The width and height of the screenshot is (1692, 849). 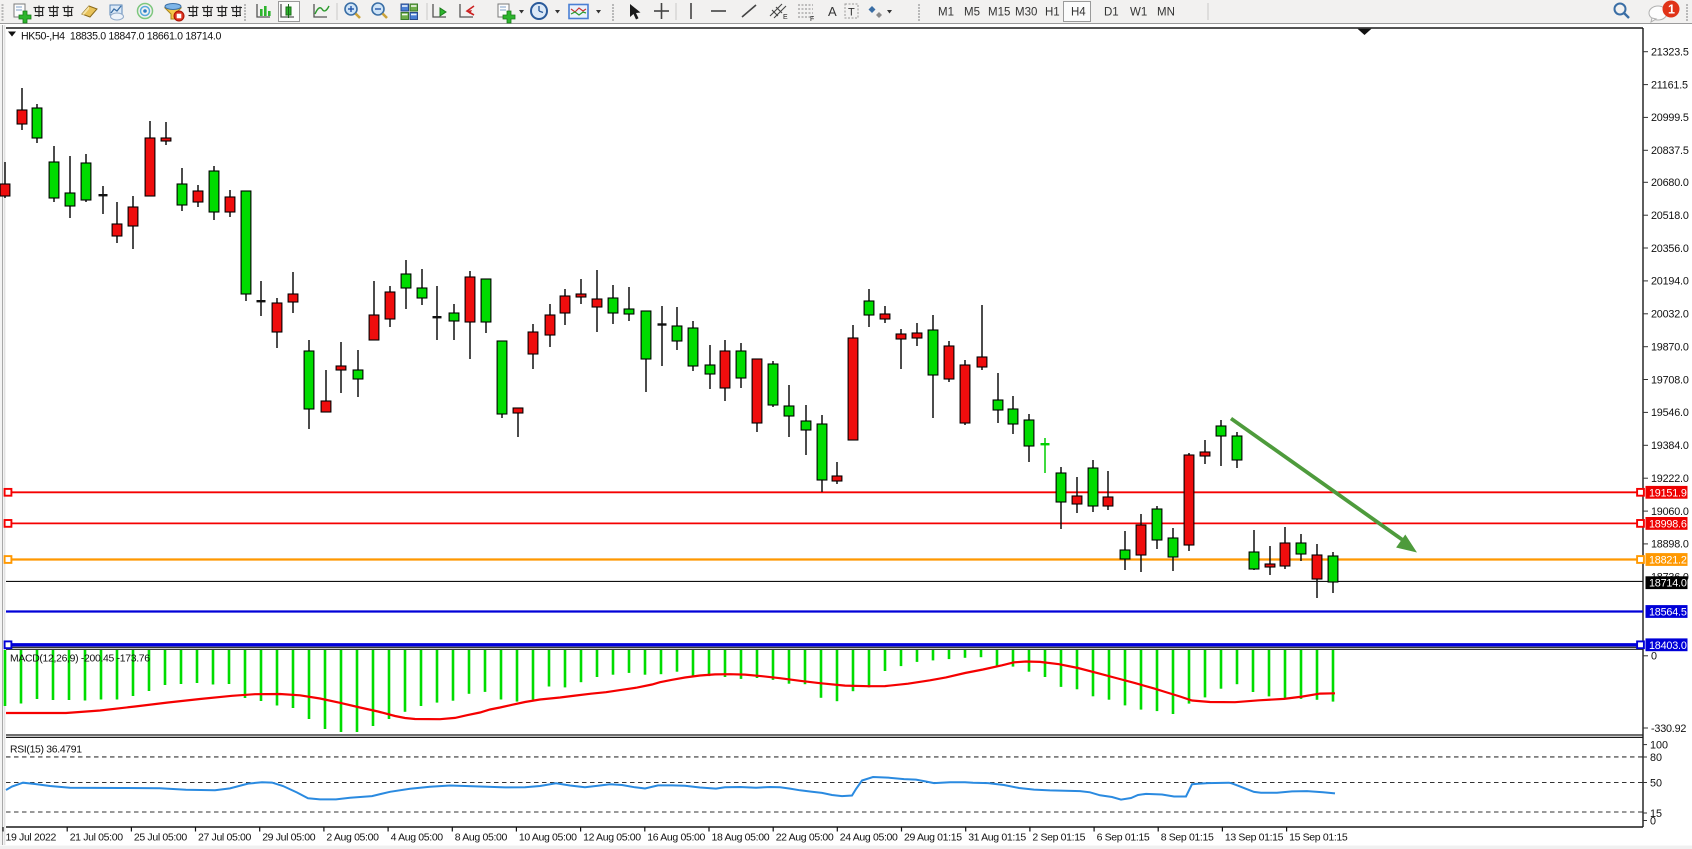 I want to click on svg-text: 15, so click(x=1656, y=814).